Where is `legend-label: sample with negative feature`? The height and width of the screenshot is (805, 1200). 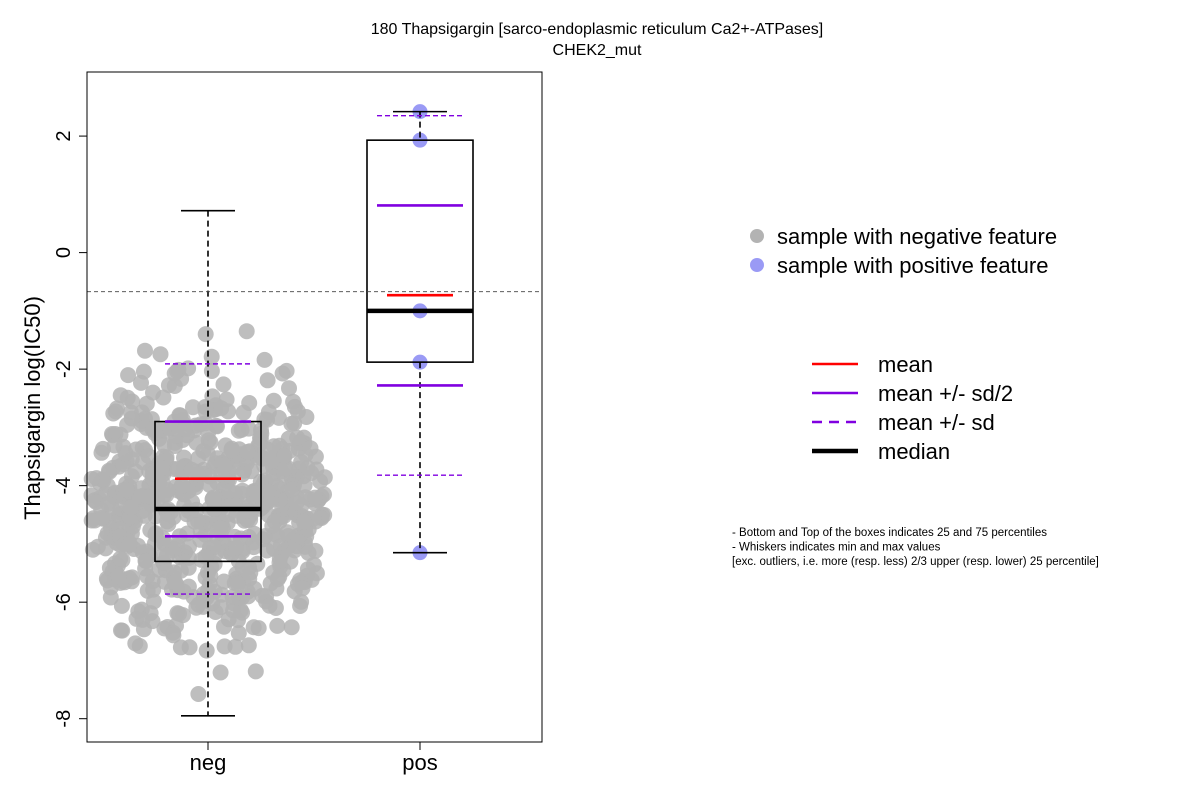
legend-label: sample with negative feature is located at coordinates (917, 236).